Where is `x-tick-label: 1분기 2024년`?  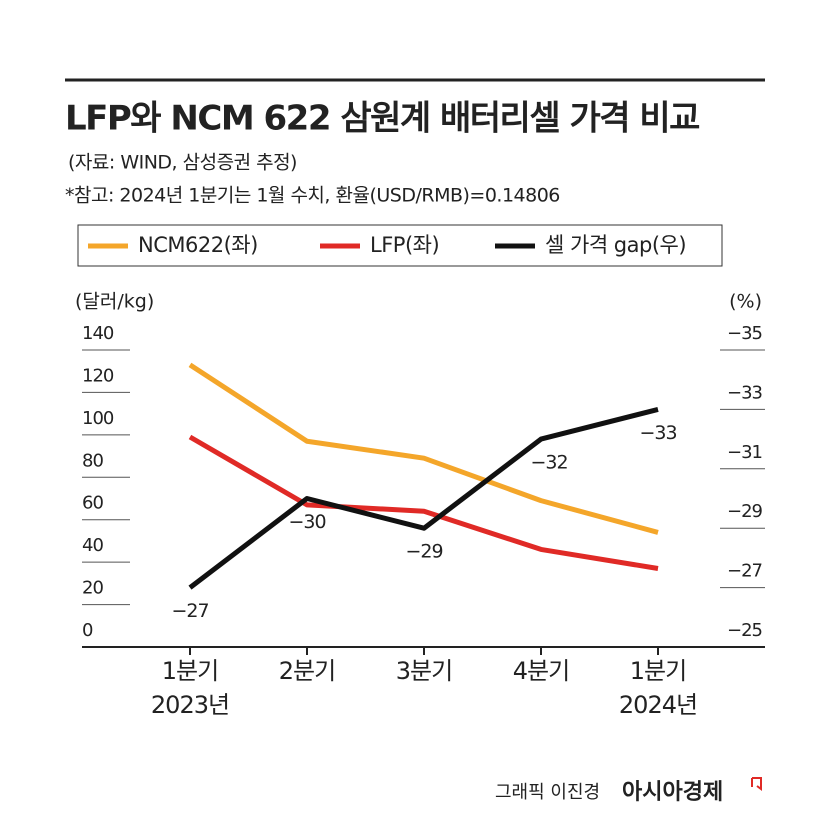 x-tick-label: 1분기 2024년 is located at coordinates (658, 688).